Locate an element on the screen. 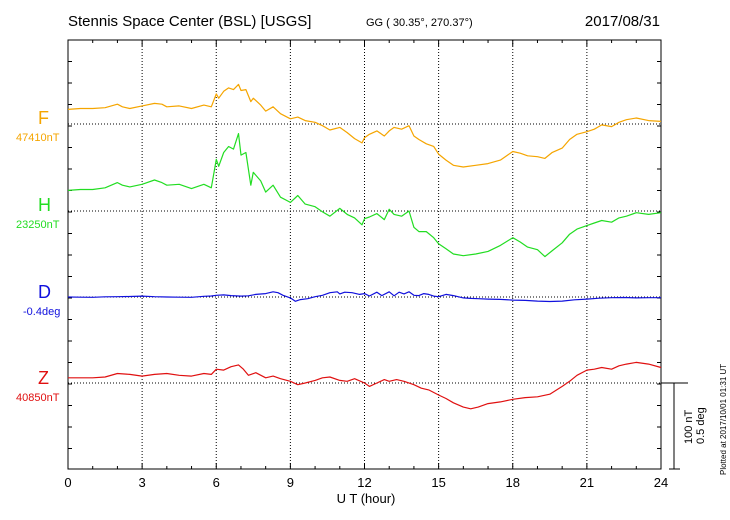 This screenshot has height=520, width=730. label-d: D is located at coordinates (44, 292).